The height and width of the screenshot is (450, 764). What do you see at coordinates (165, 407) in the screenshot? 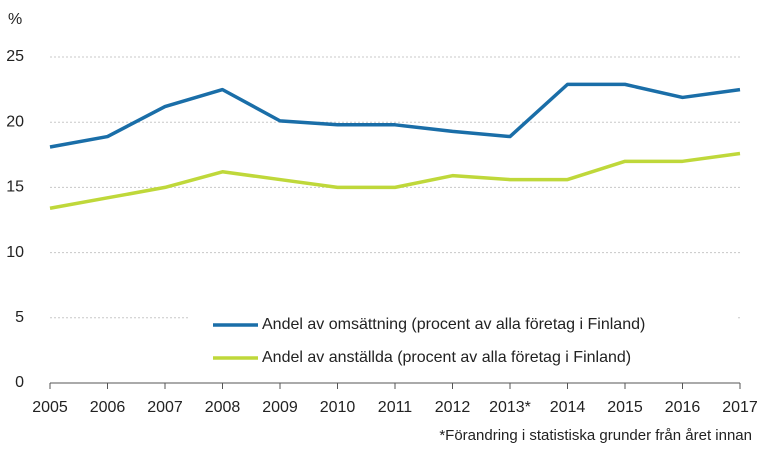
I see `x-tick-label: 2007` at bounding box center [165, 407].